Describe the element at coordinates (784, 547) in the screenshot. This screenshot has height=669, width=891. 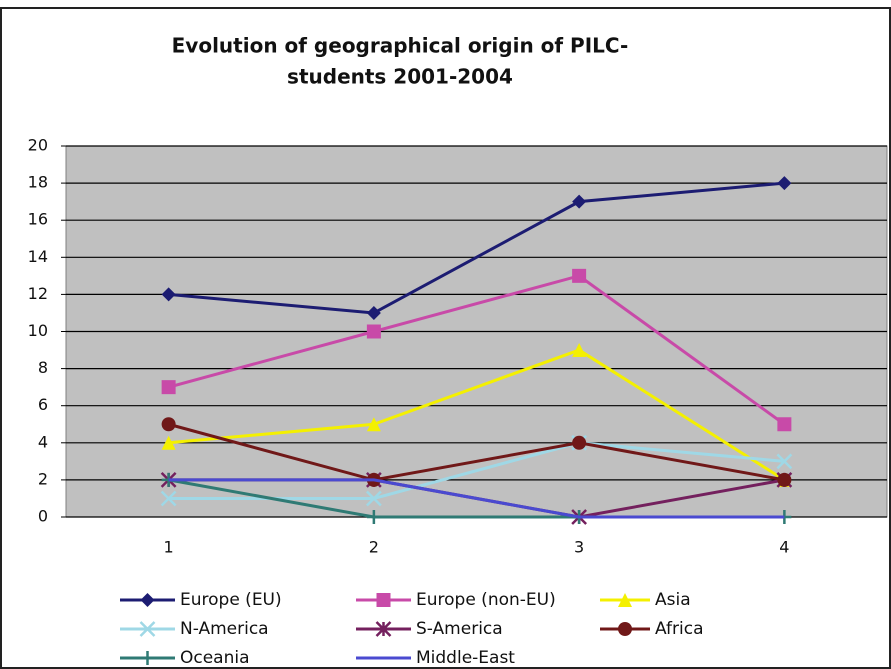
I see `x-tick-label: 4` at that location.